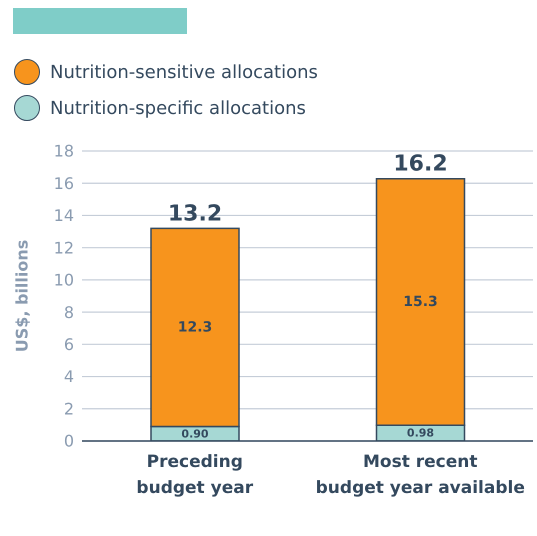 This screenshot has width=537, height=536. Describe the element at coordinates (420, 302) in the screenshot. I see `data-label: 15.3` at that location.